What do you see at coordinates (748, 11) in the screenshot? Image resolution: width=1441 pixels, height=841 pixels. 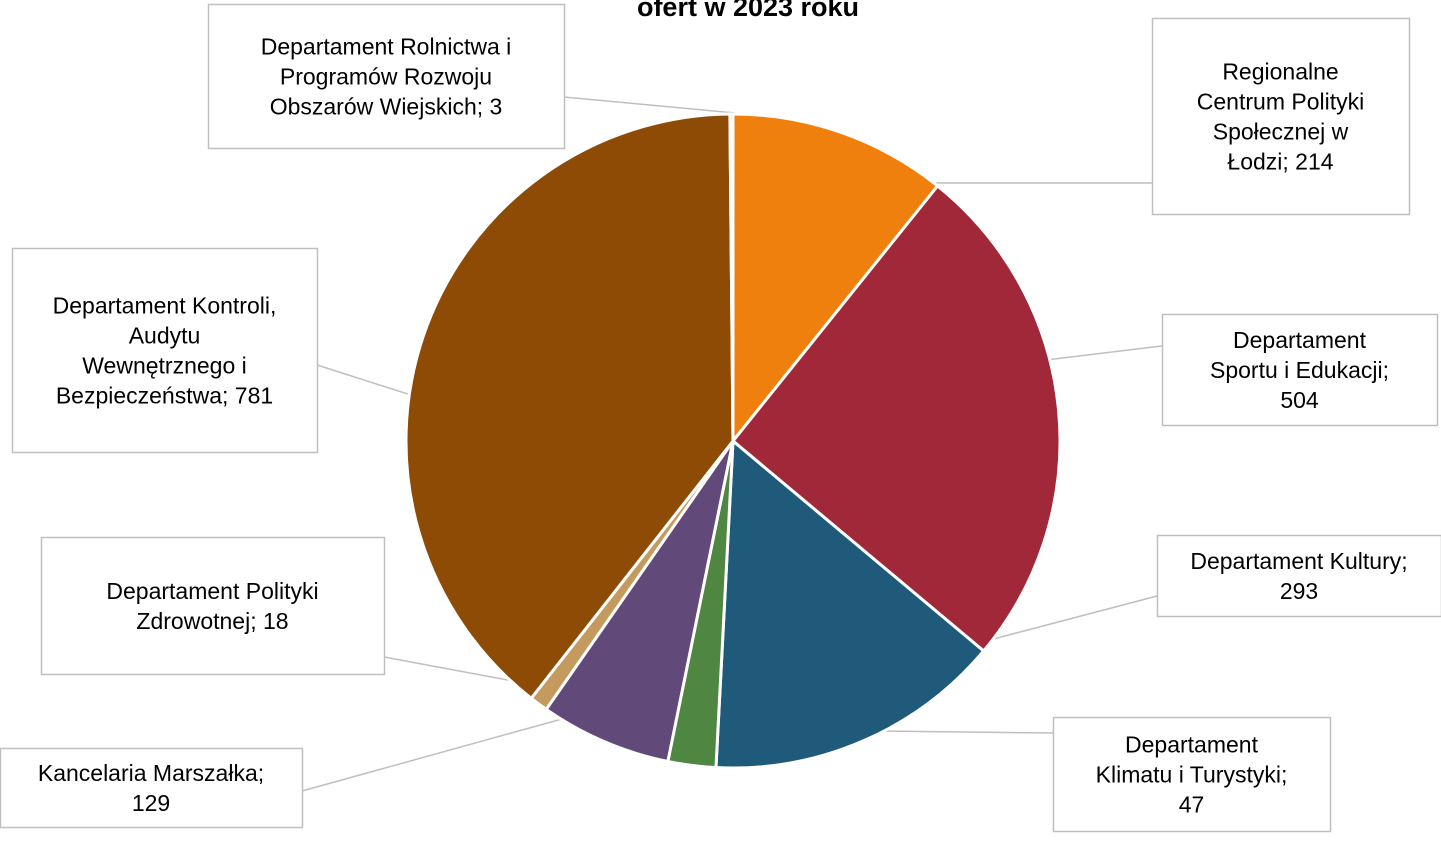 I see `chart-title: ofert w 2023 roku` at bounding box center [748, 11].